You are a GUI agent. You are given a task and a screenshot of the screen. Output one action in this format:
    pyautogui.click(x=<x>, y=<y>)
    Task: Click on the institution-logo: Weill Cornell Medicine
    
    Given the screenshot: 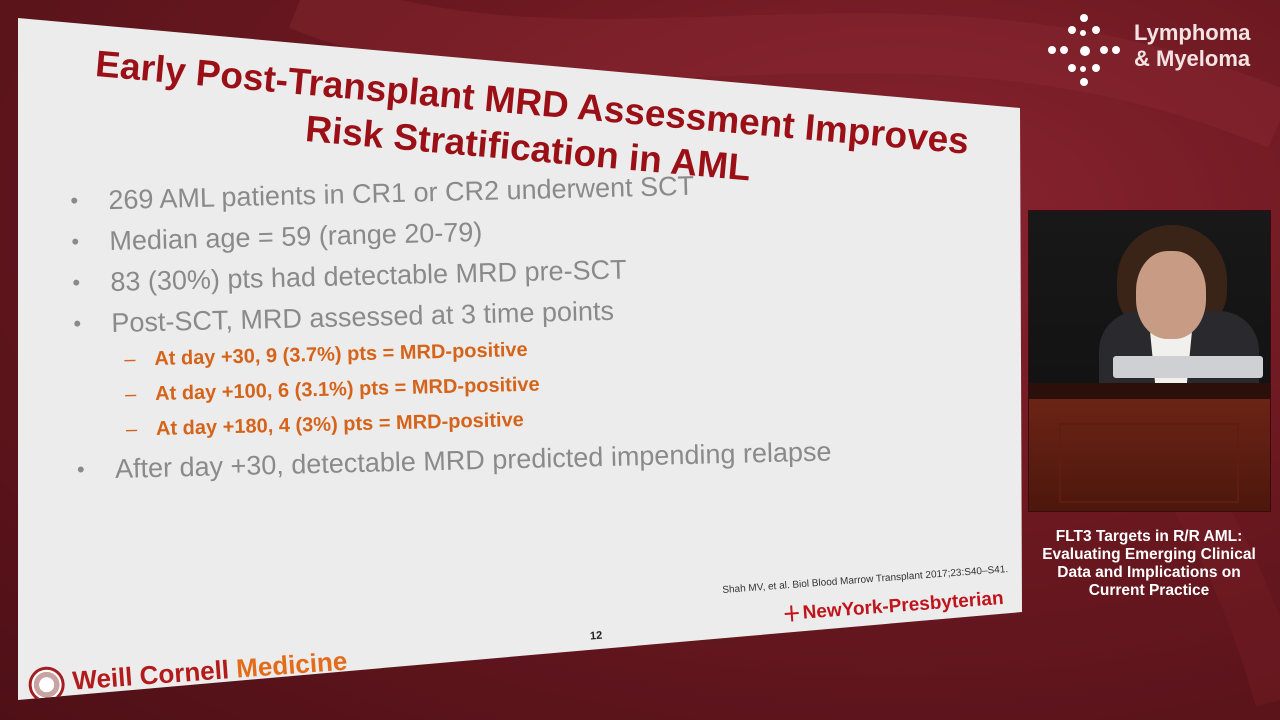 What is the action you would take?
    pyautogui.click(x=187, y=672)
    